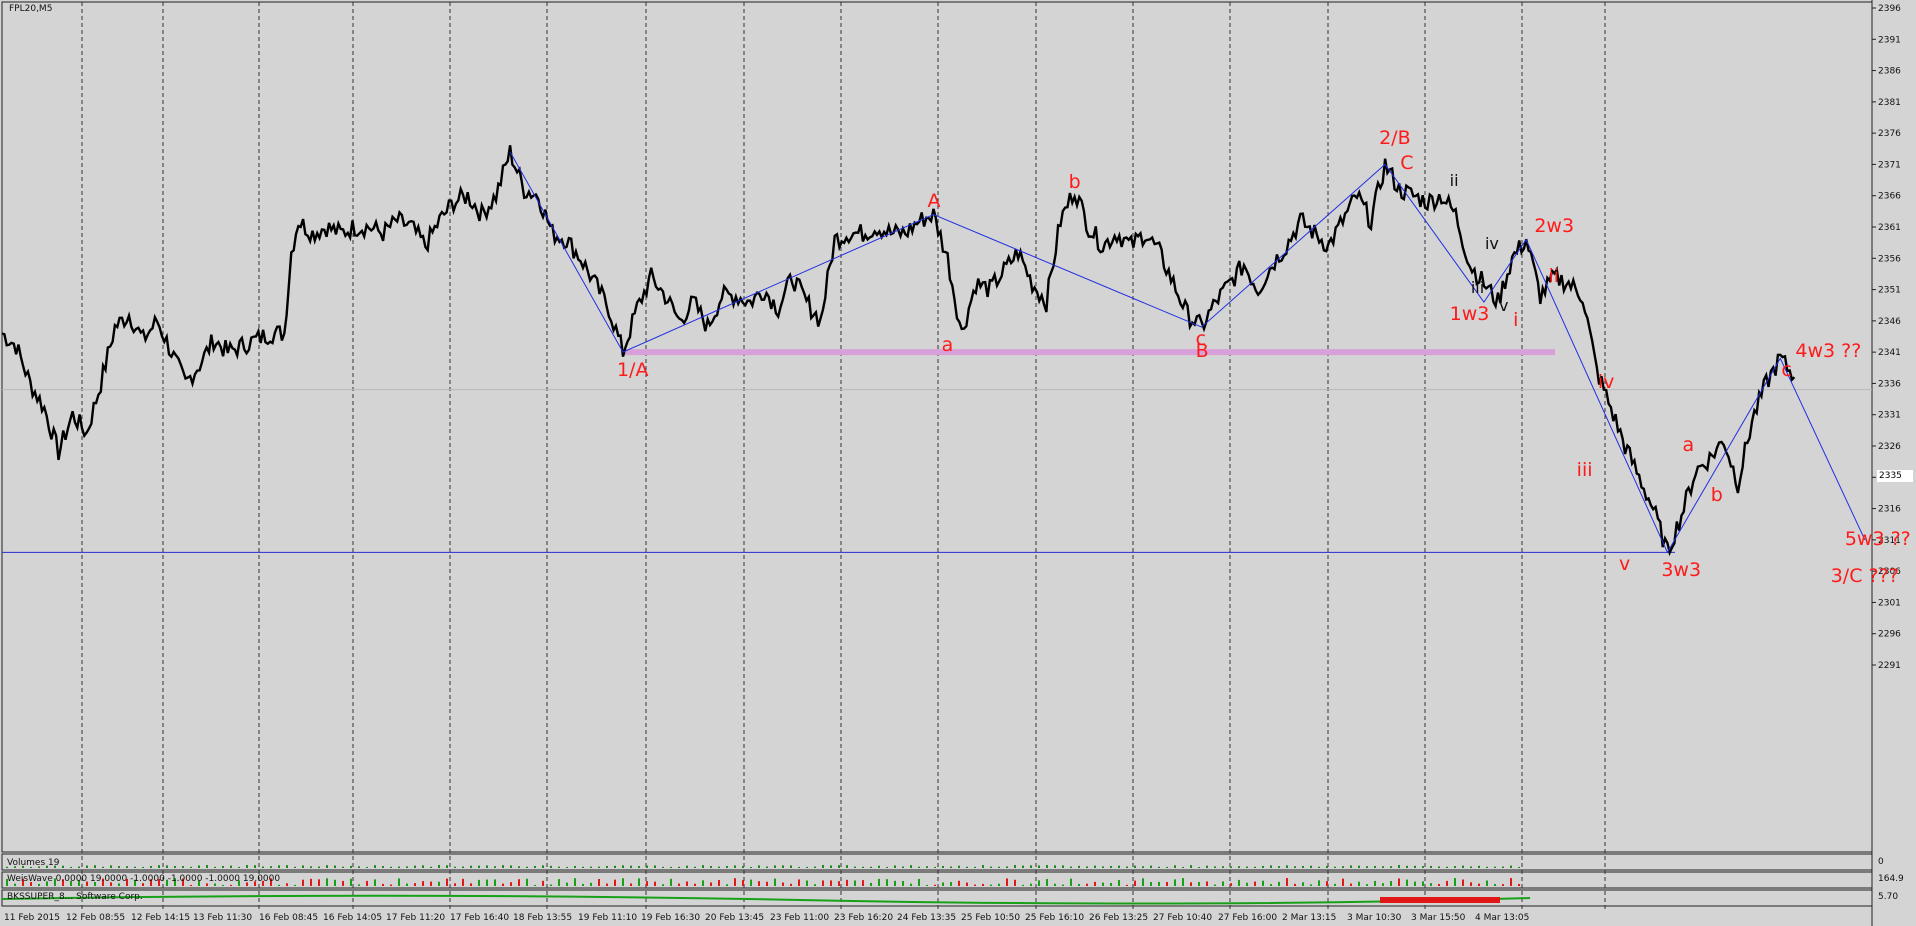 This screenshot has height=926, width=1916. Describe the element at coordinates (31, 9) in the screenshot. I see `symbol-title: FPL20,M5` at that location.